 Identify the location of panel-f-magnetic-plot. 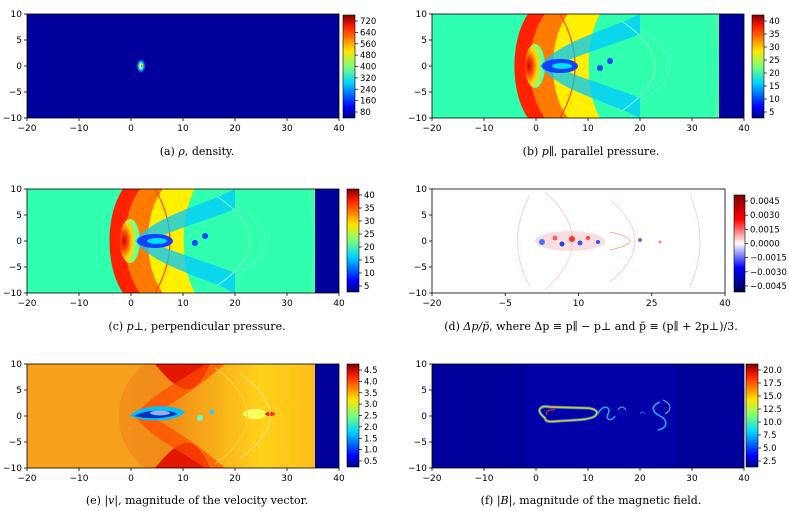
(595, 416).